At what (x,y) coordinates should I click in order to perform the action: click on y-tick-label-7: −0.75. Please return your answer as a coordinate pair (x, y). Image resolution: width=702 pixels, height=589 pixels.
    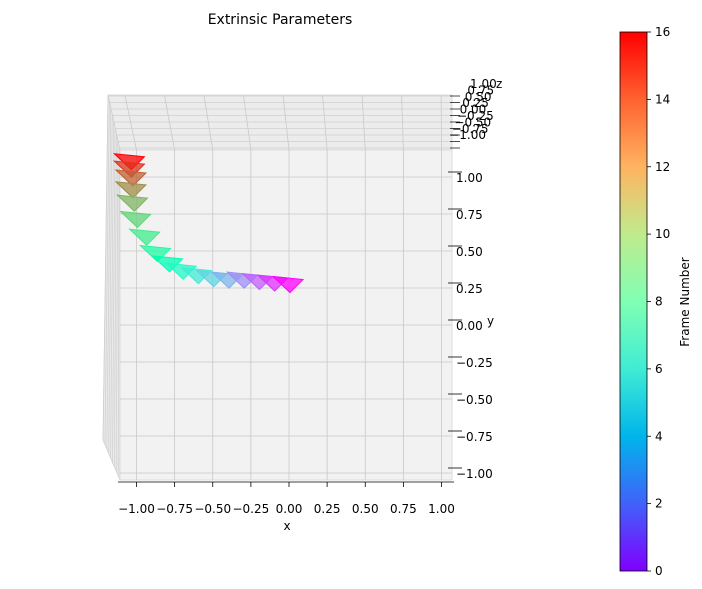
    Looking at the image, I should click on (474, 437).